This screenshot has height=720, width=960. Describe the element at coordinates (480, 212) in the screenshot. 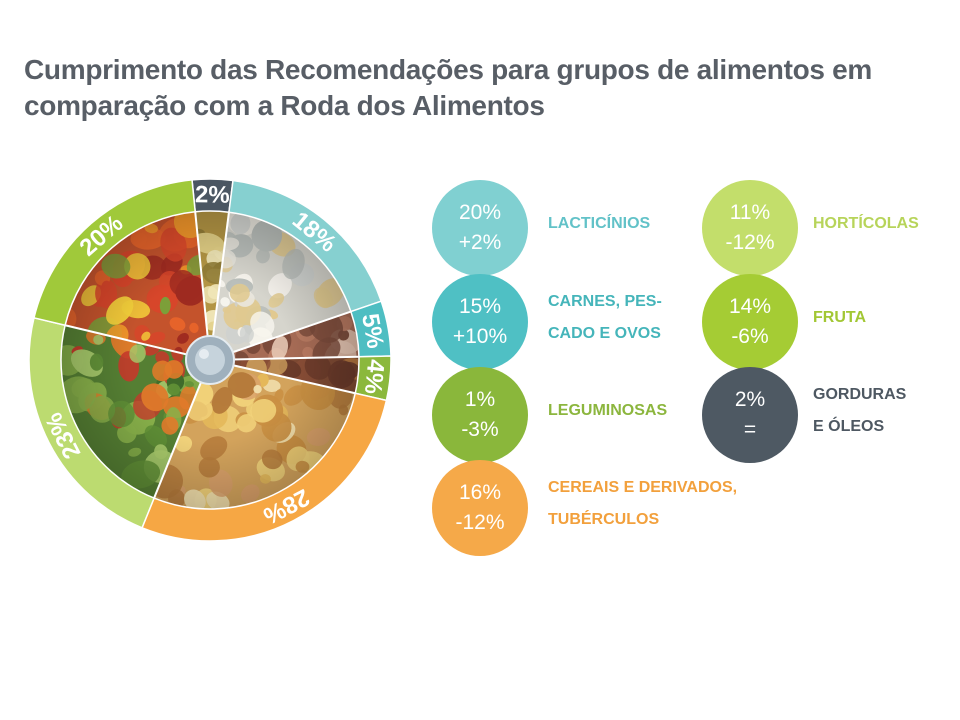

I see `legend-value: 20%` at that location.